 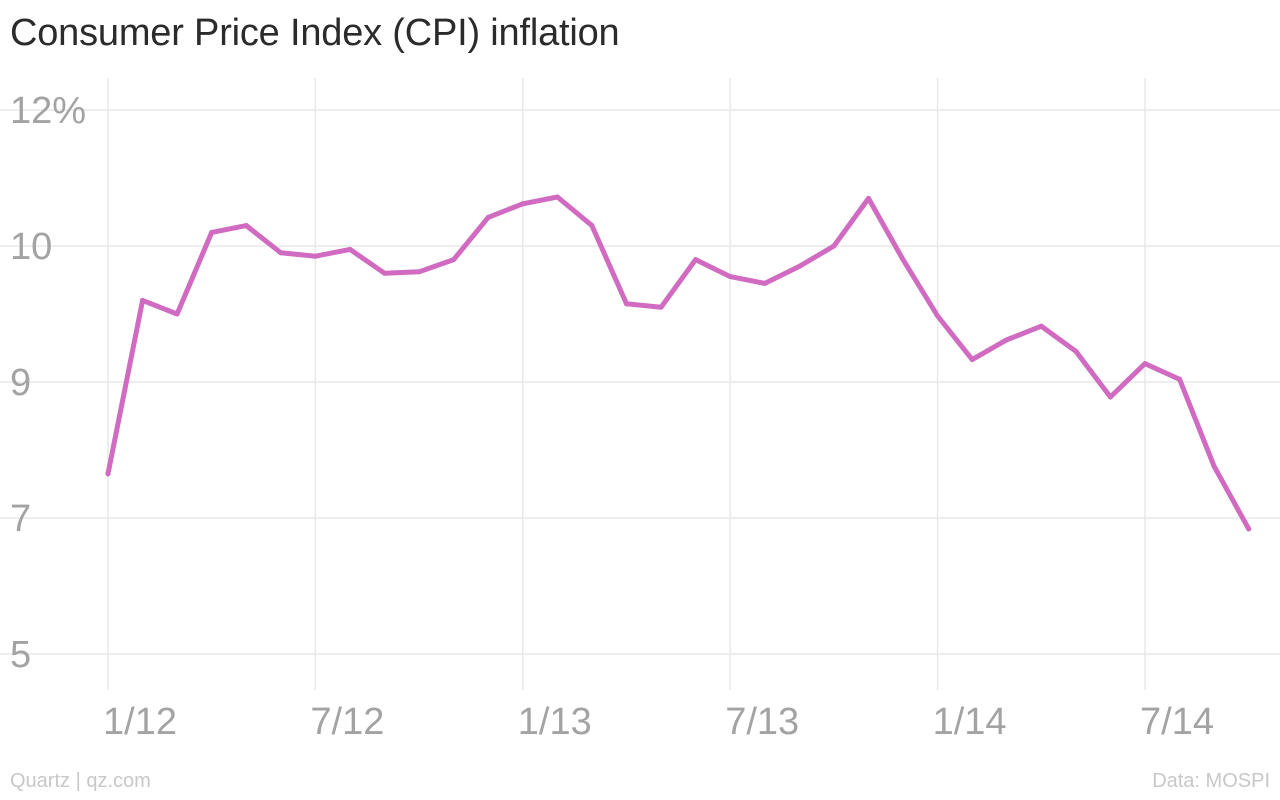 What do you see at coordinates (762, 722) in the screenshot?
I see `x-tick-label: 7/13` at bounding box center [762, 722].